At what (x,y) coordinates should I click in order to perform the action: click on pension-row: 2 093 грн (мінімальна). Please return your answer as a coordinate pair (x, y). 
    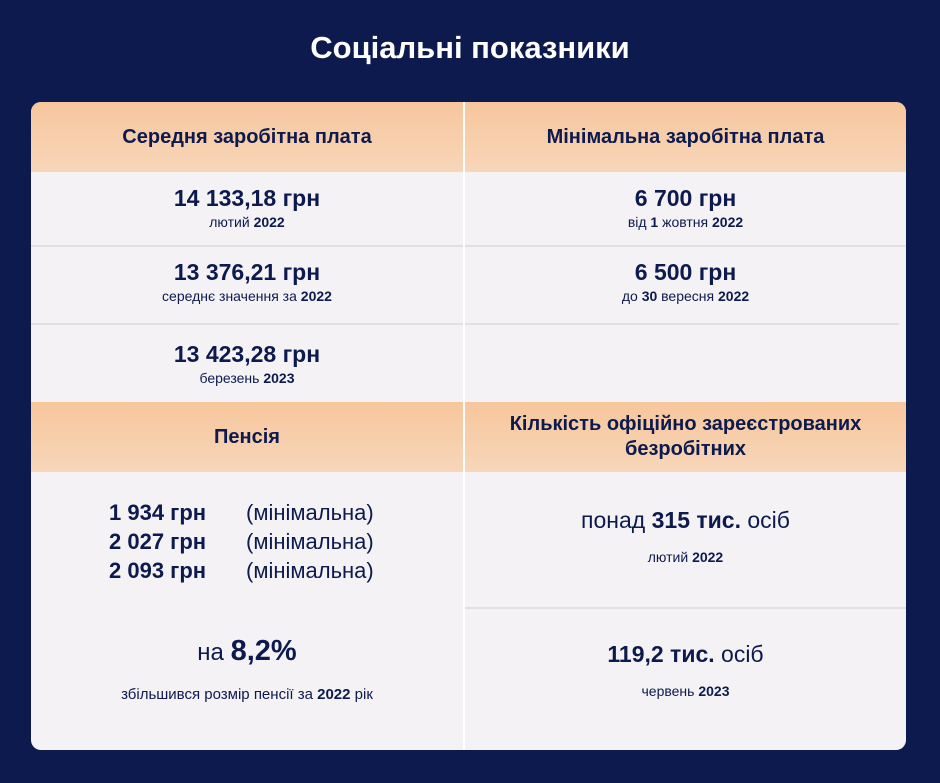
    Looking at the image, I should click on (241, 570).